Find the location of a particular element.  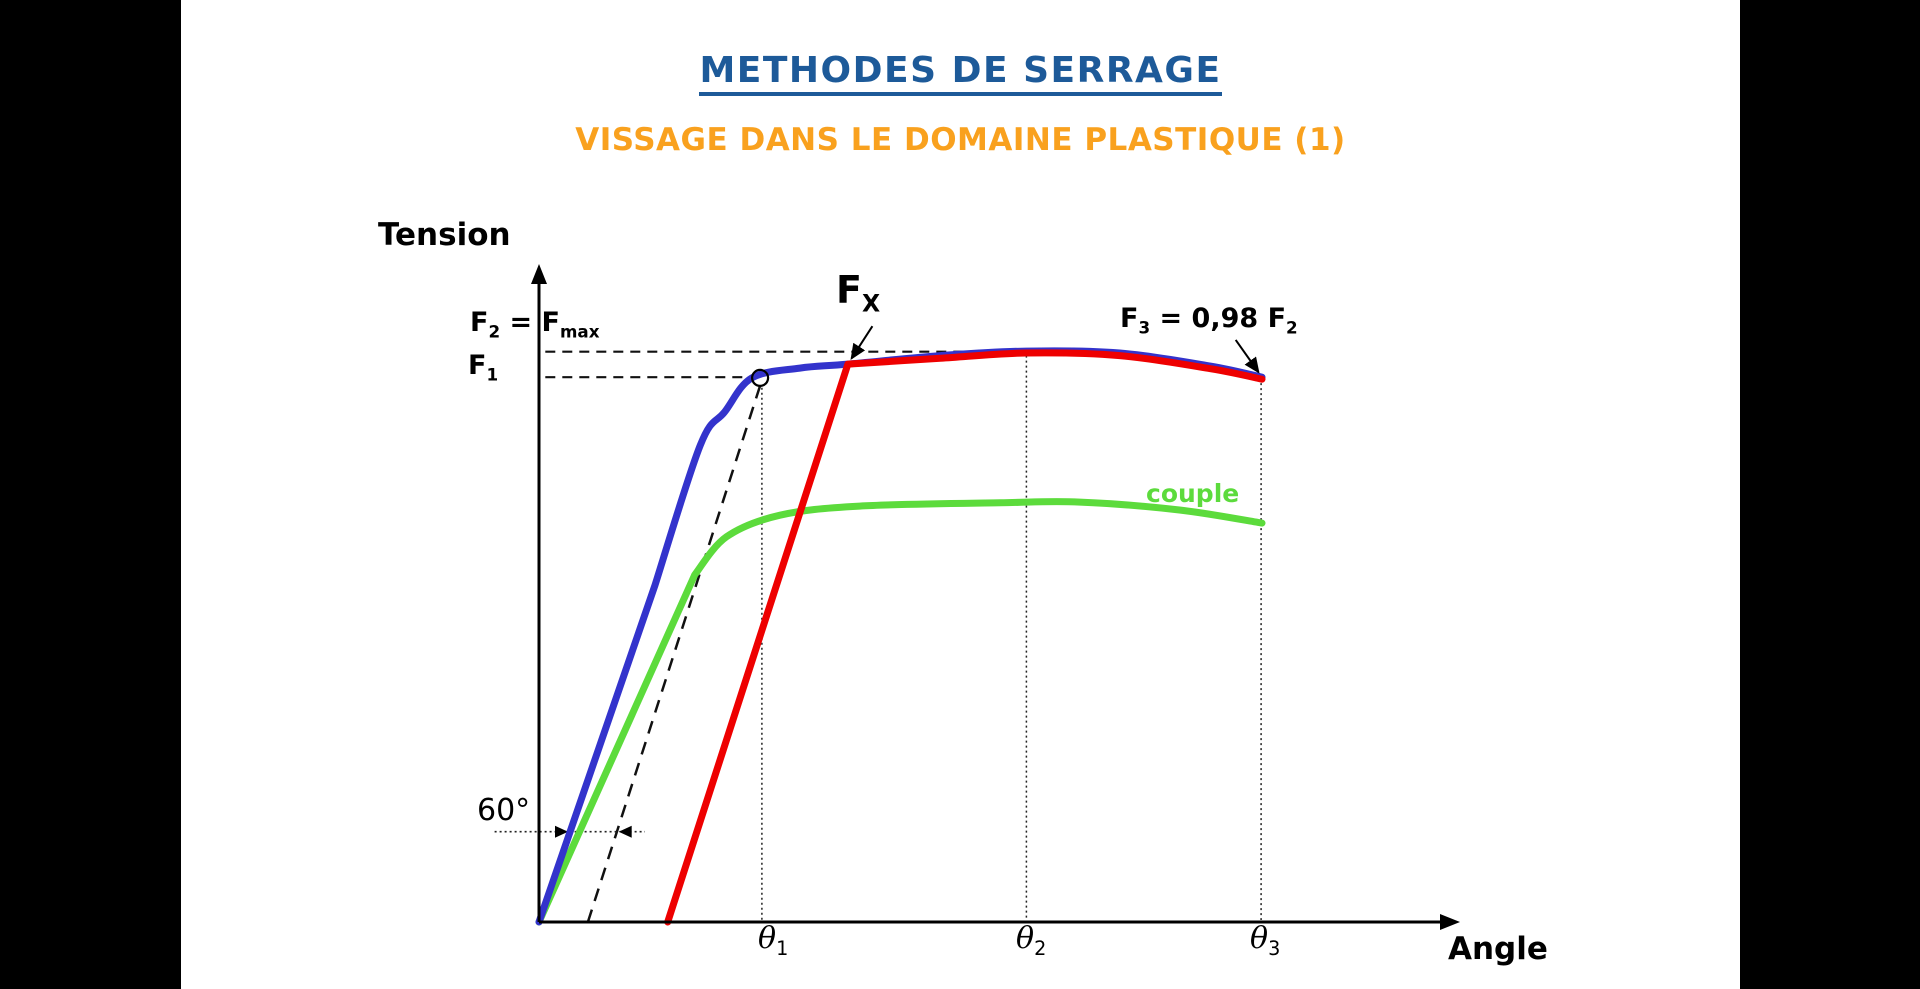

couple-curve-label: couple is located at coordinates (1193, 493).